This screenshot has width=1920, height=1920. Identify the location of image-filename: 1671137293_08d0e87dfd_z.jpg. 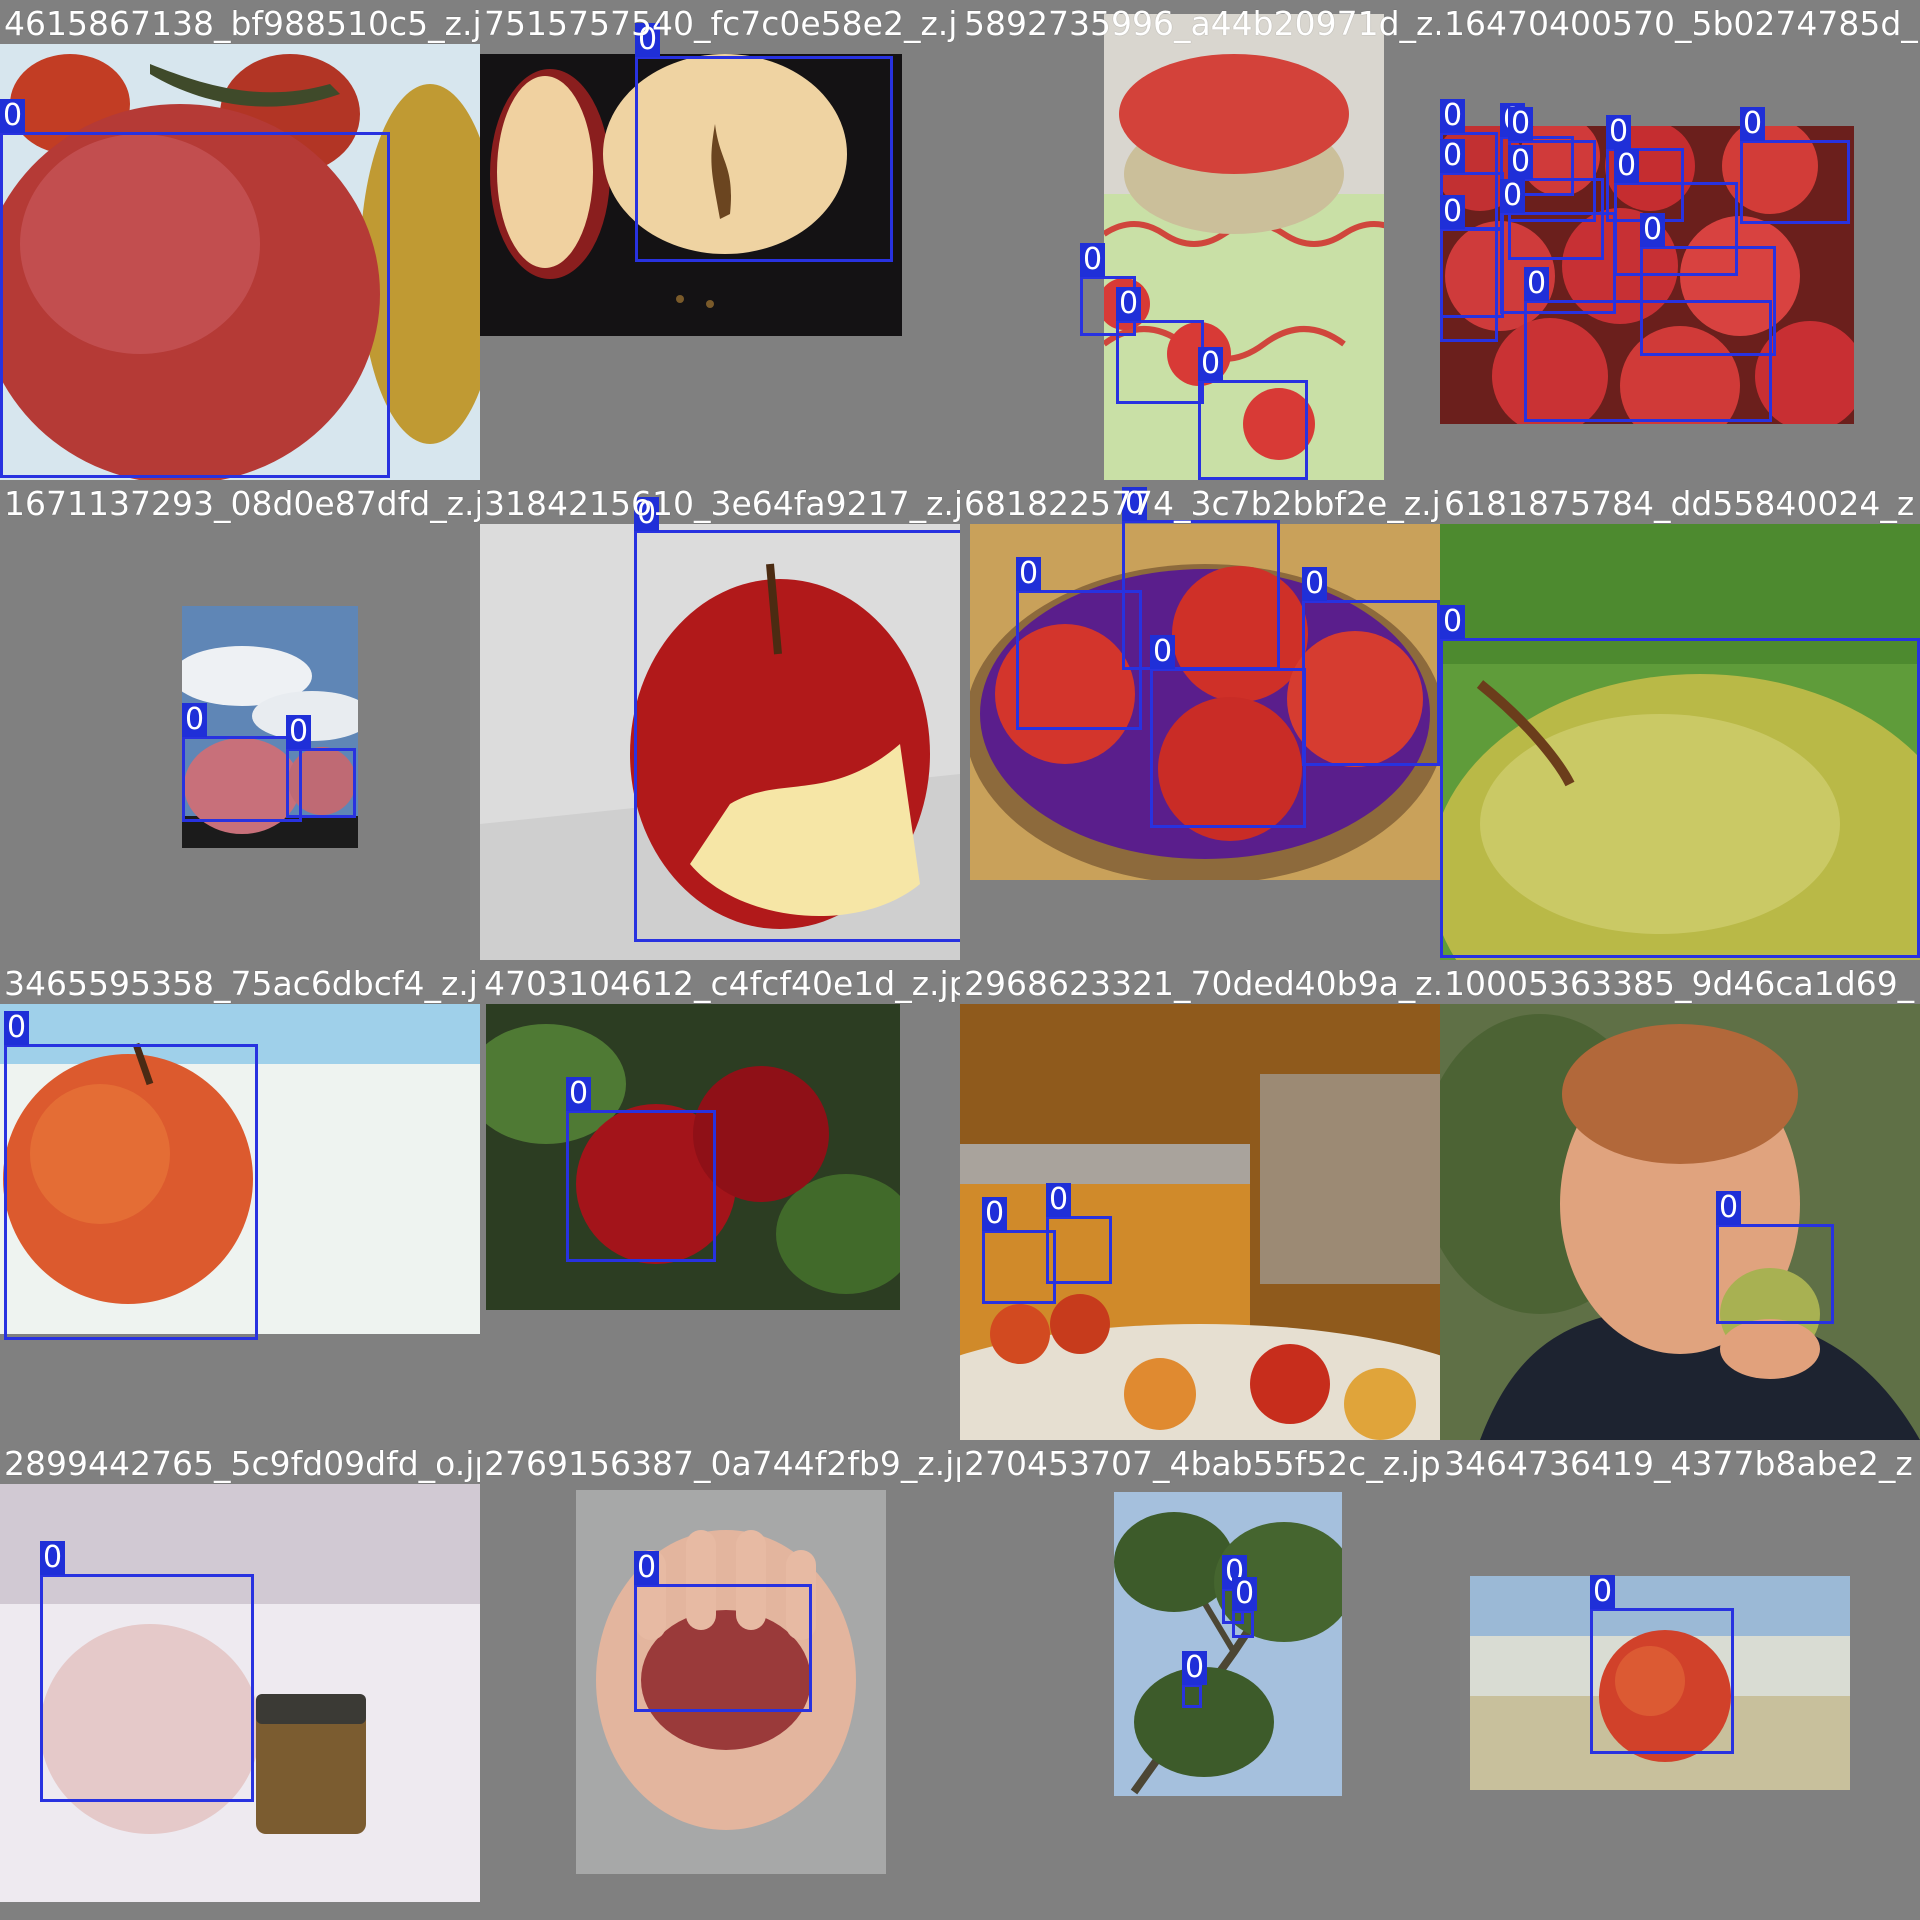
(242, 503).